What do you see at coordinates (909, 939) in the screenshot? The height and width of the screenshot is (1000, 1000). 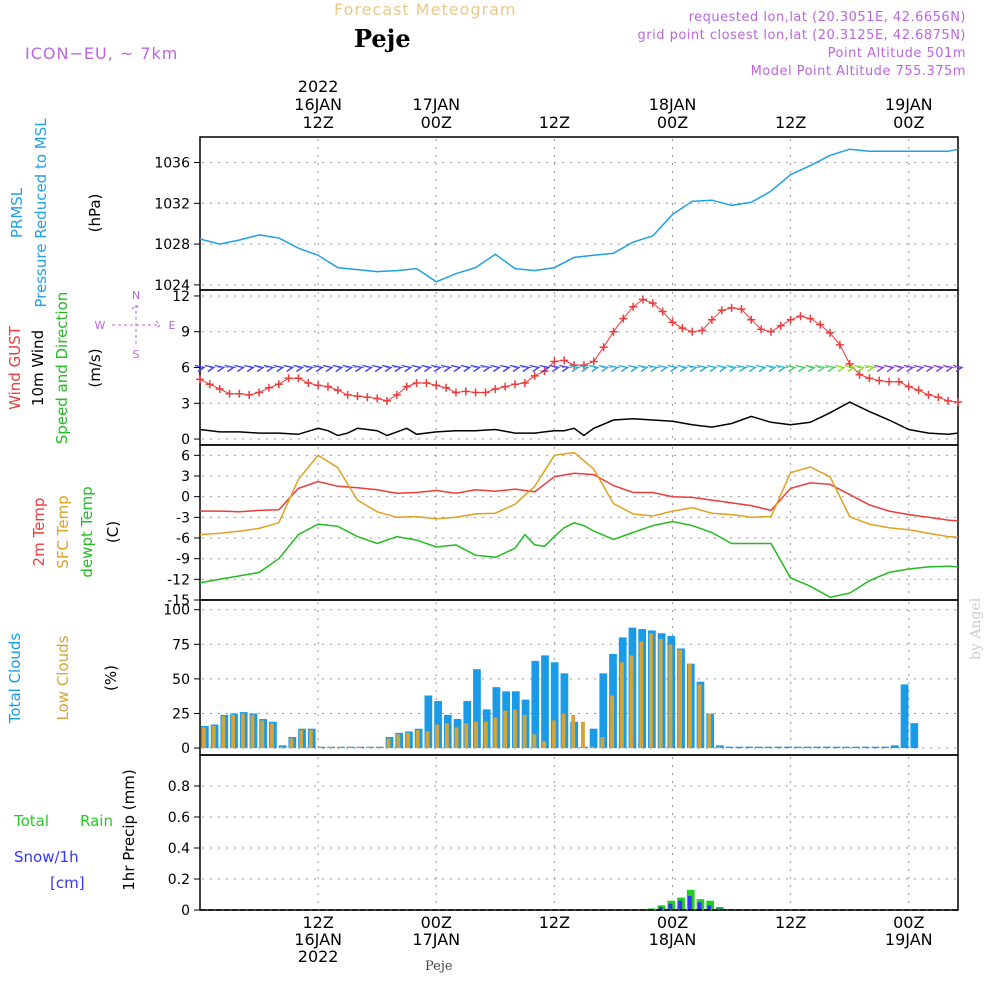 I see `x-bottom-tick-label: 19JAN` at bounding box center [909, 939].